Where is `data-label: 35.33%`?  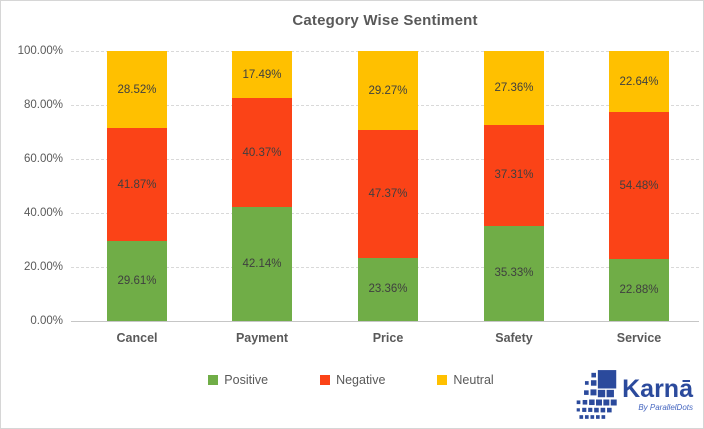 data-label: 35.33% is located at coordinates (514, 273).